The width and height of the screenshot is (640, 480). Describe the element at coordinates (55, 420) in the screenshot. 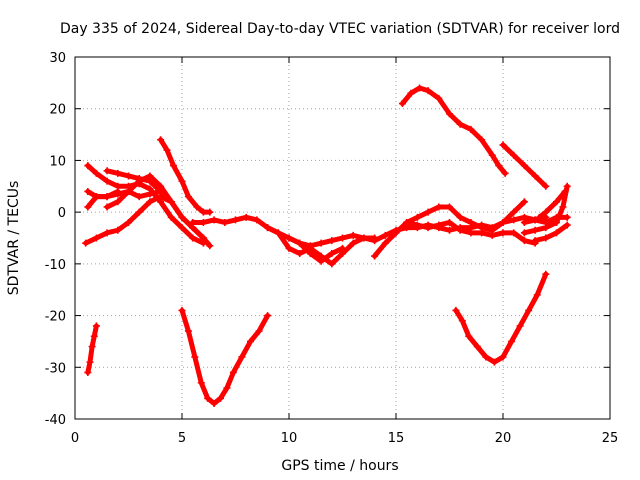

I see `y-tick-label: -40` at that location.